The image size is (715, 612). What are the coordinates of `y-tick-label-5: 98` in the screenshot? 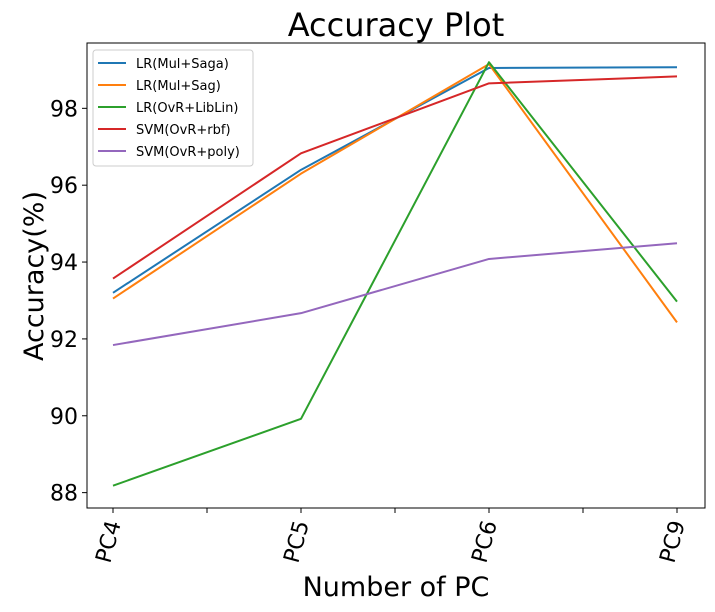 It's located at (64, 109).